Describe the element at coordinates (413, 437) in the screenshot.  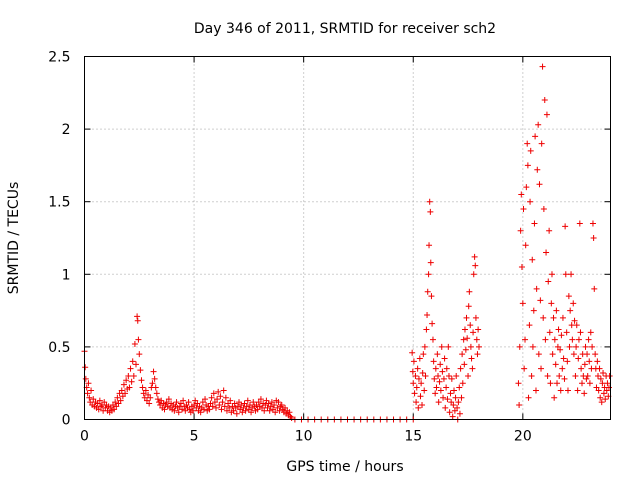
I see `x-tick-label: 15` at that location.